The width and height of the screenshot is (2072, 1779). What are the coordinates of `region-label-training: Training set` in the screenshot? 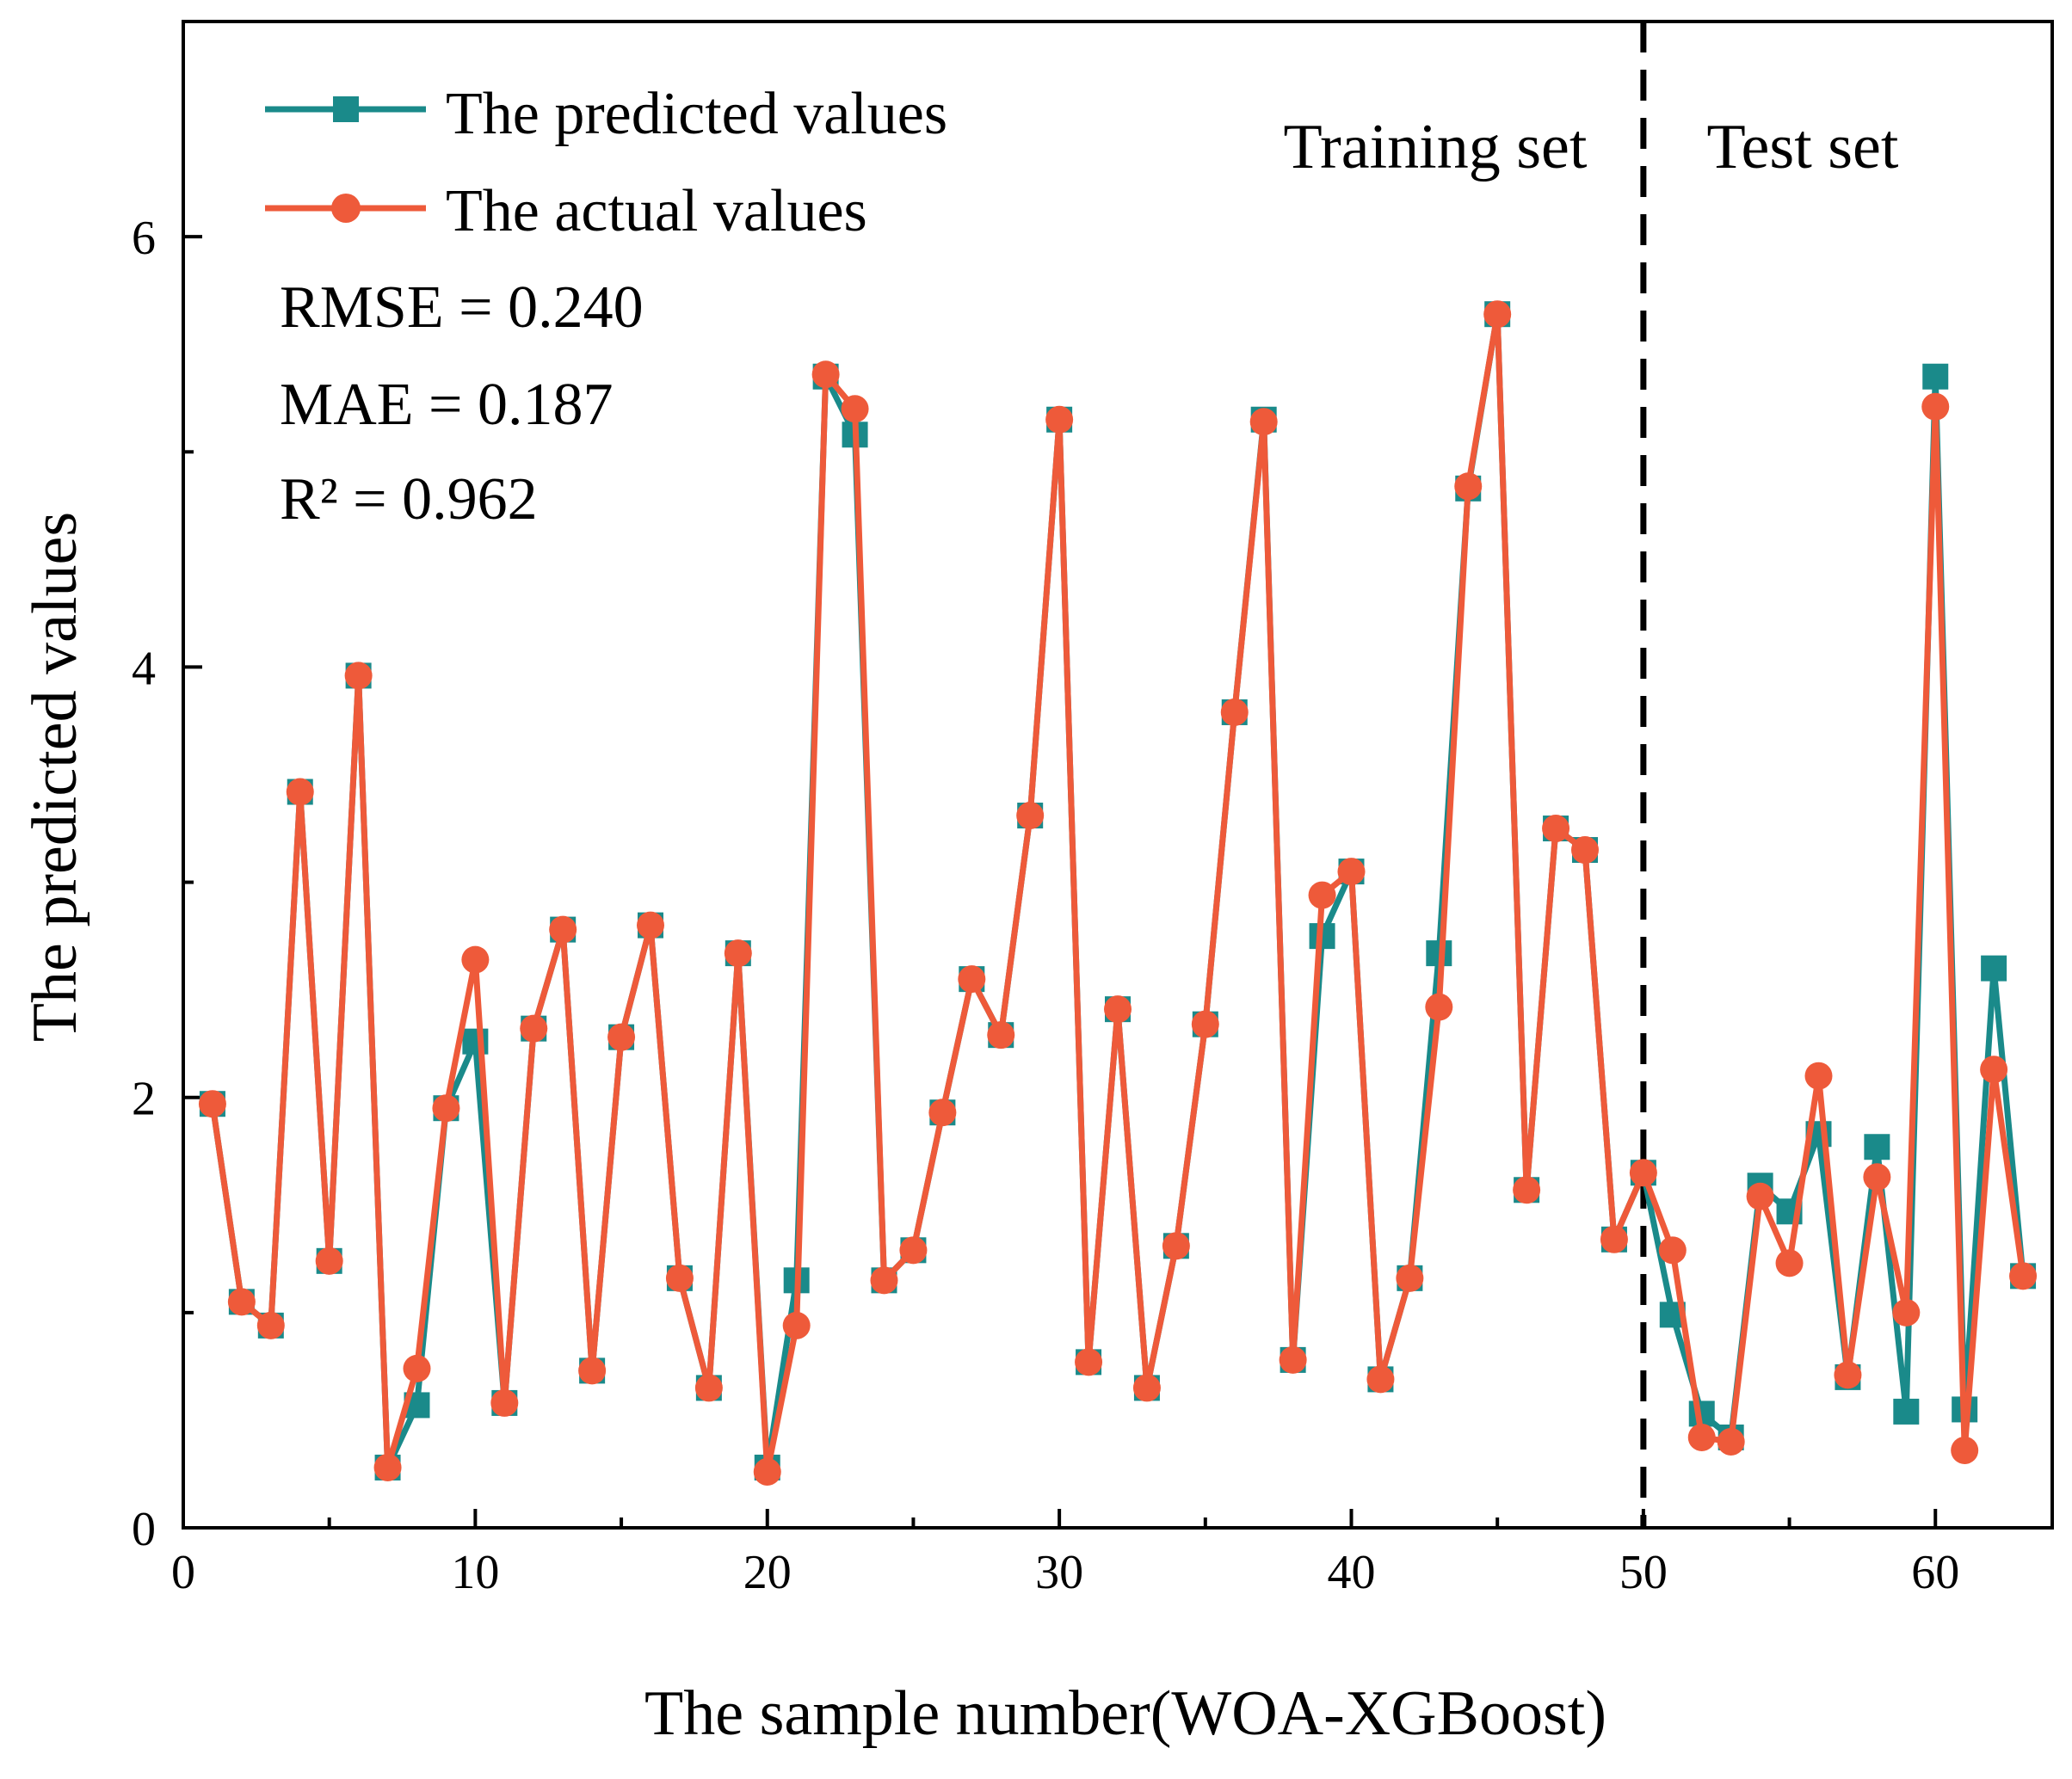 It's located at (1436, 147).